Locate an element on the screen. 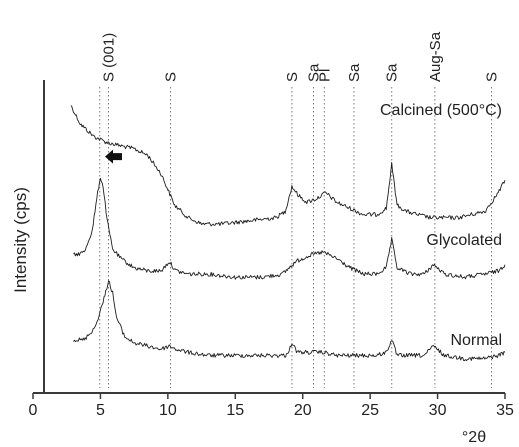 The width and height of the screenshot is (519, 447). series-label: Calcined (500°C) is located at coordinates (441, 110).